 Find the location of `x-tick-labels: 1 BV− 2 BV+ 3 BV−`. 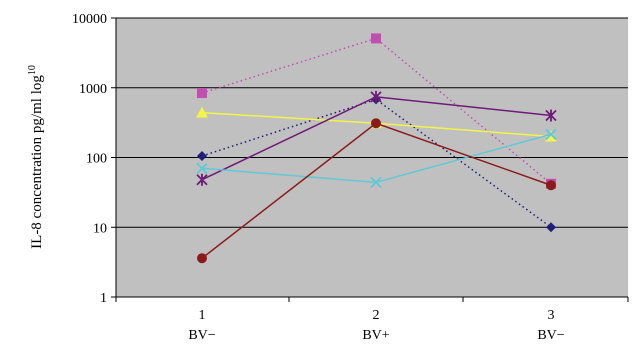

x-tick-labels: 1 BV− 2 BV+ 3 BV− is located at coordinates (376, 325).